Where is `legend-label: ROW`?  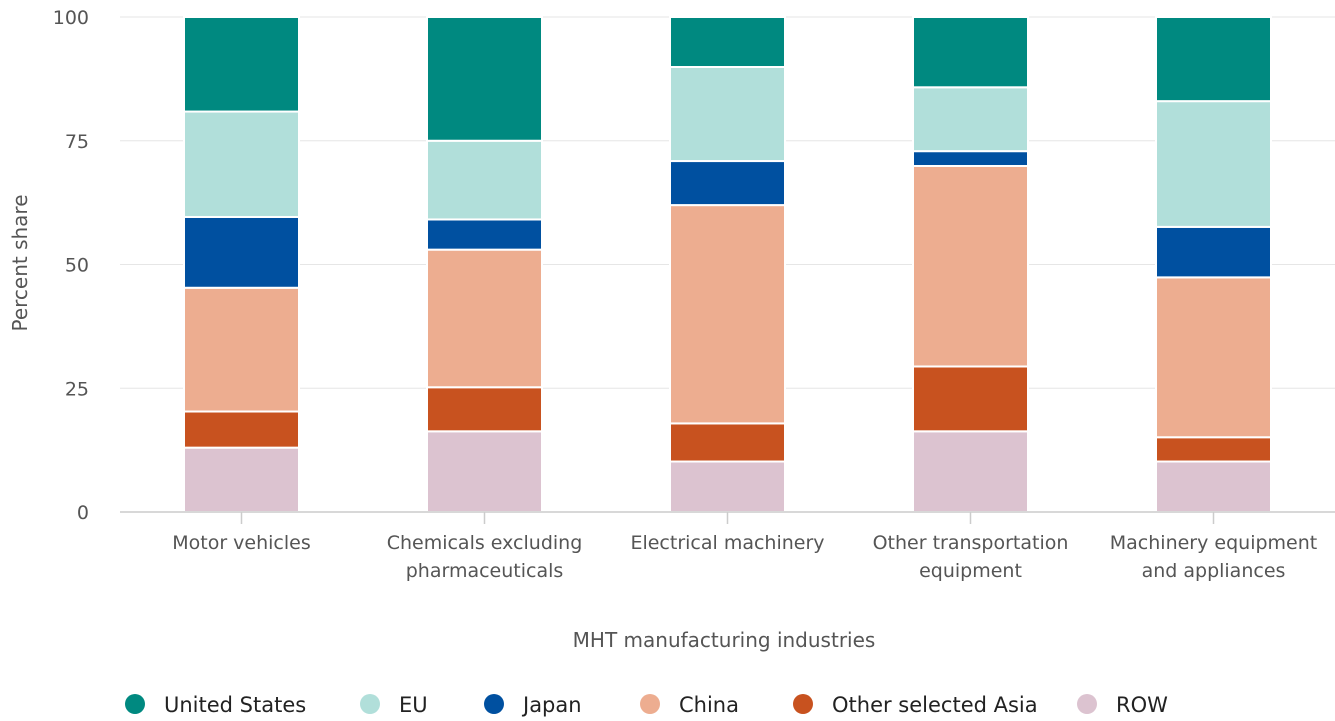
legend-label: ROW is located at coordinates (1142, 705).